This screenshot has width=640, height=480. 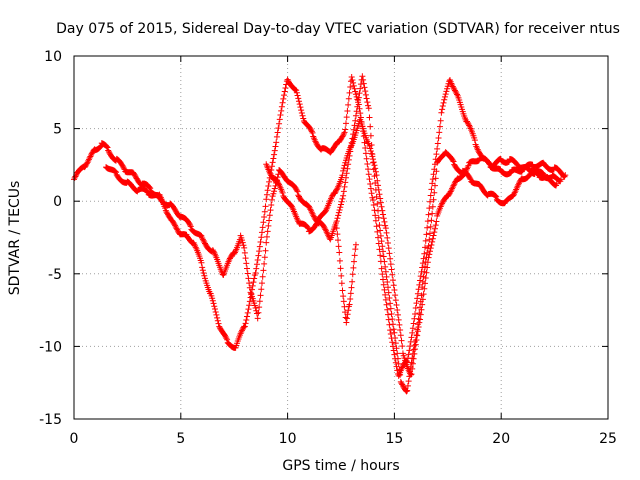 I want to click on y-tick-label: -15, so click(x=50, y=420).